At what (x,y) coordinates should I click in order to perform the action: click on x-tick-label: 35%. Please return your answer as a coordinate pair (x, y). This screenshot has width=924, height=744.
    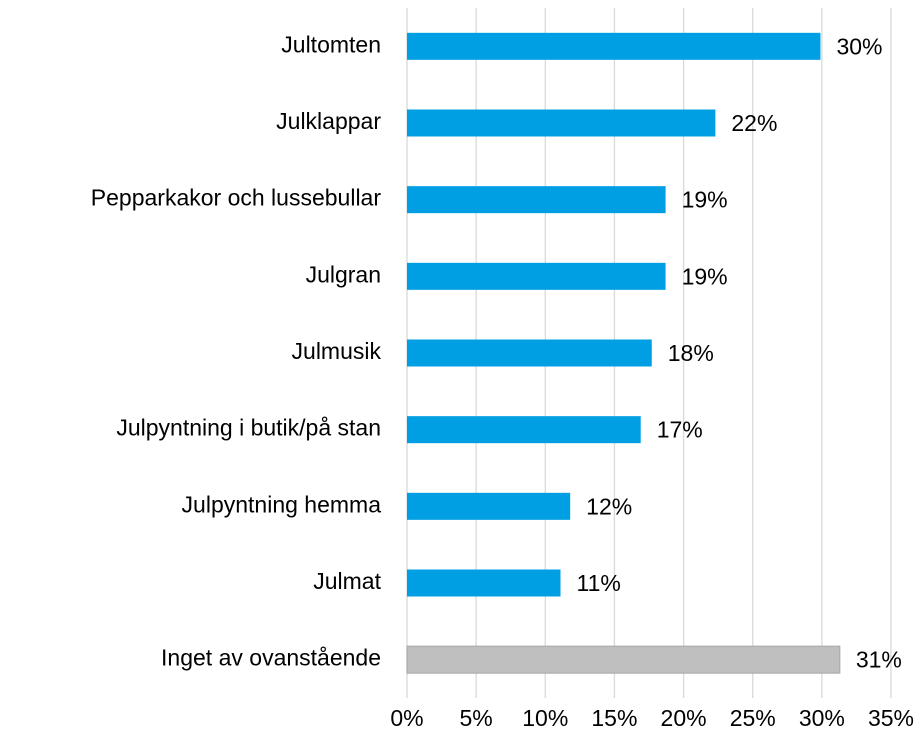
    Looking at the image, I should click on (891, 718).